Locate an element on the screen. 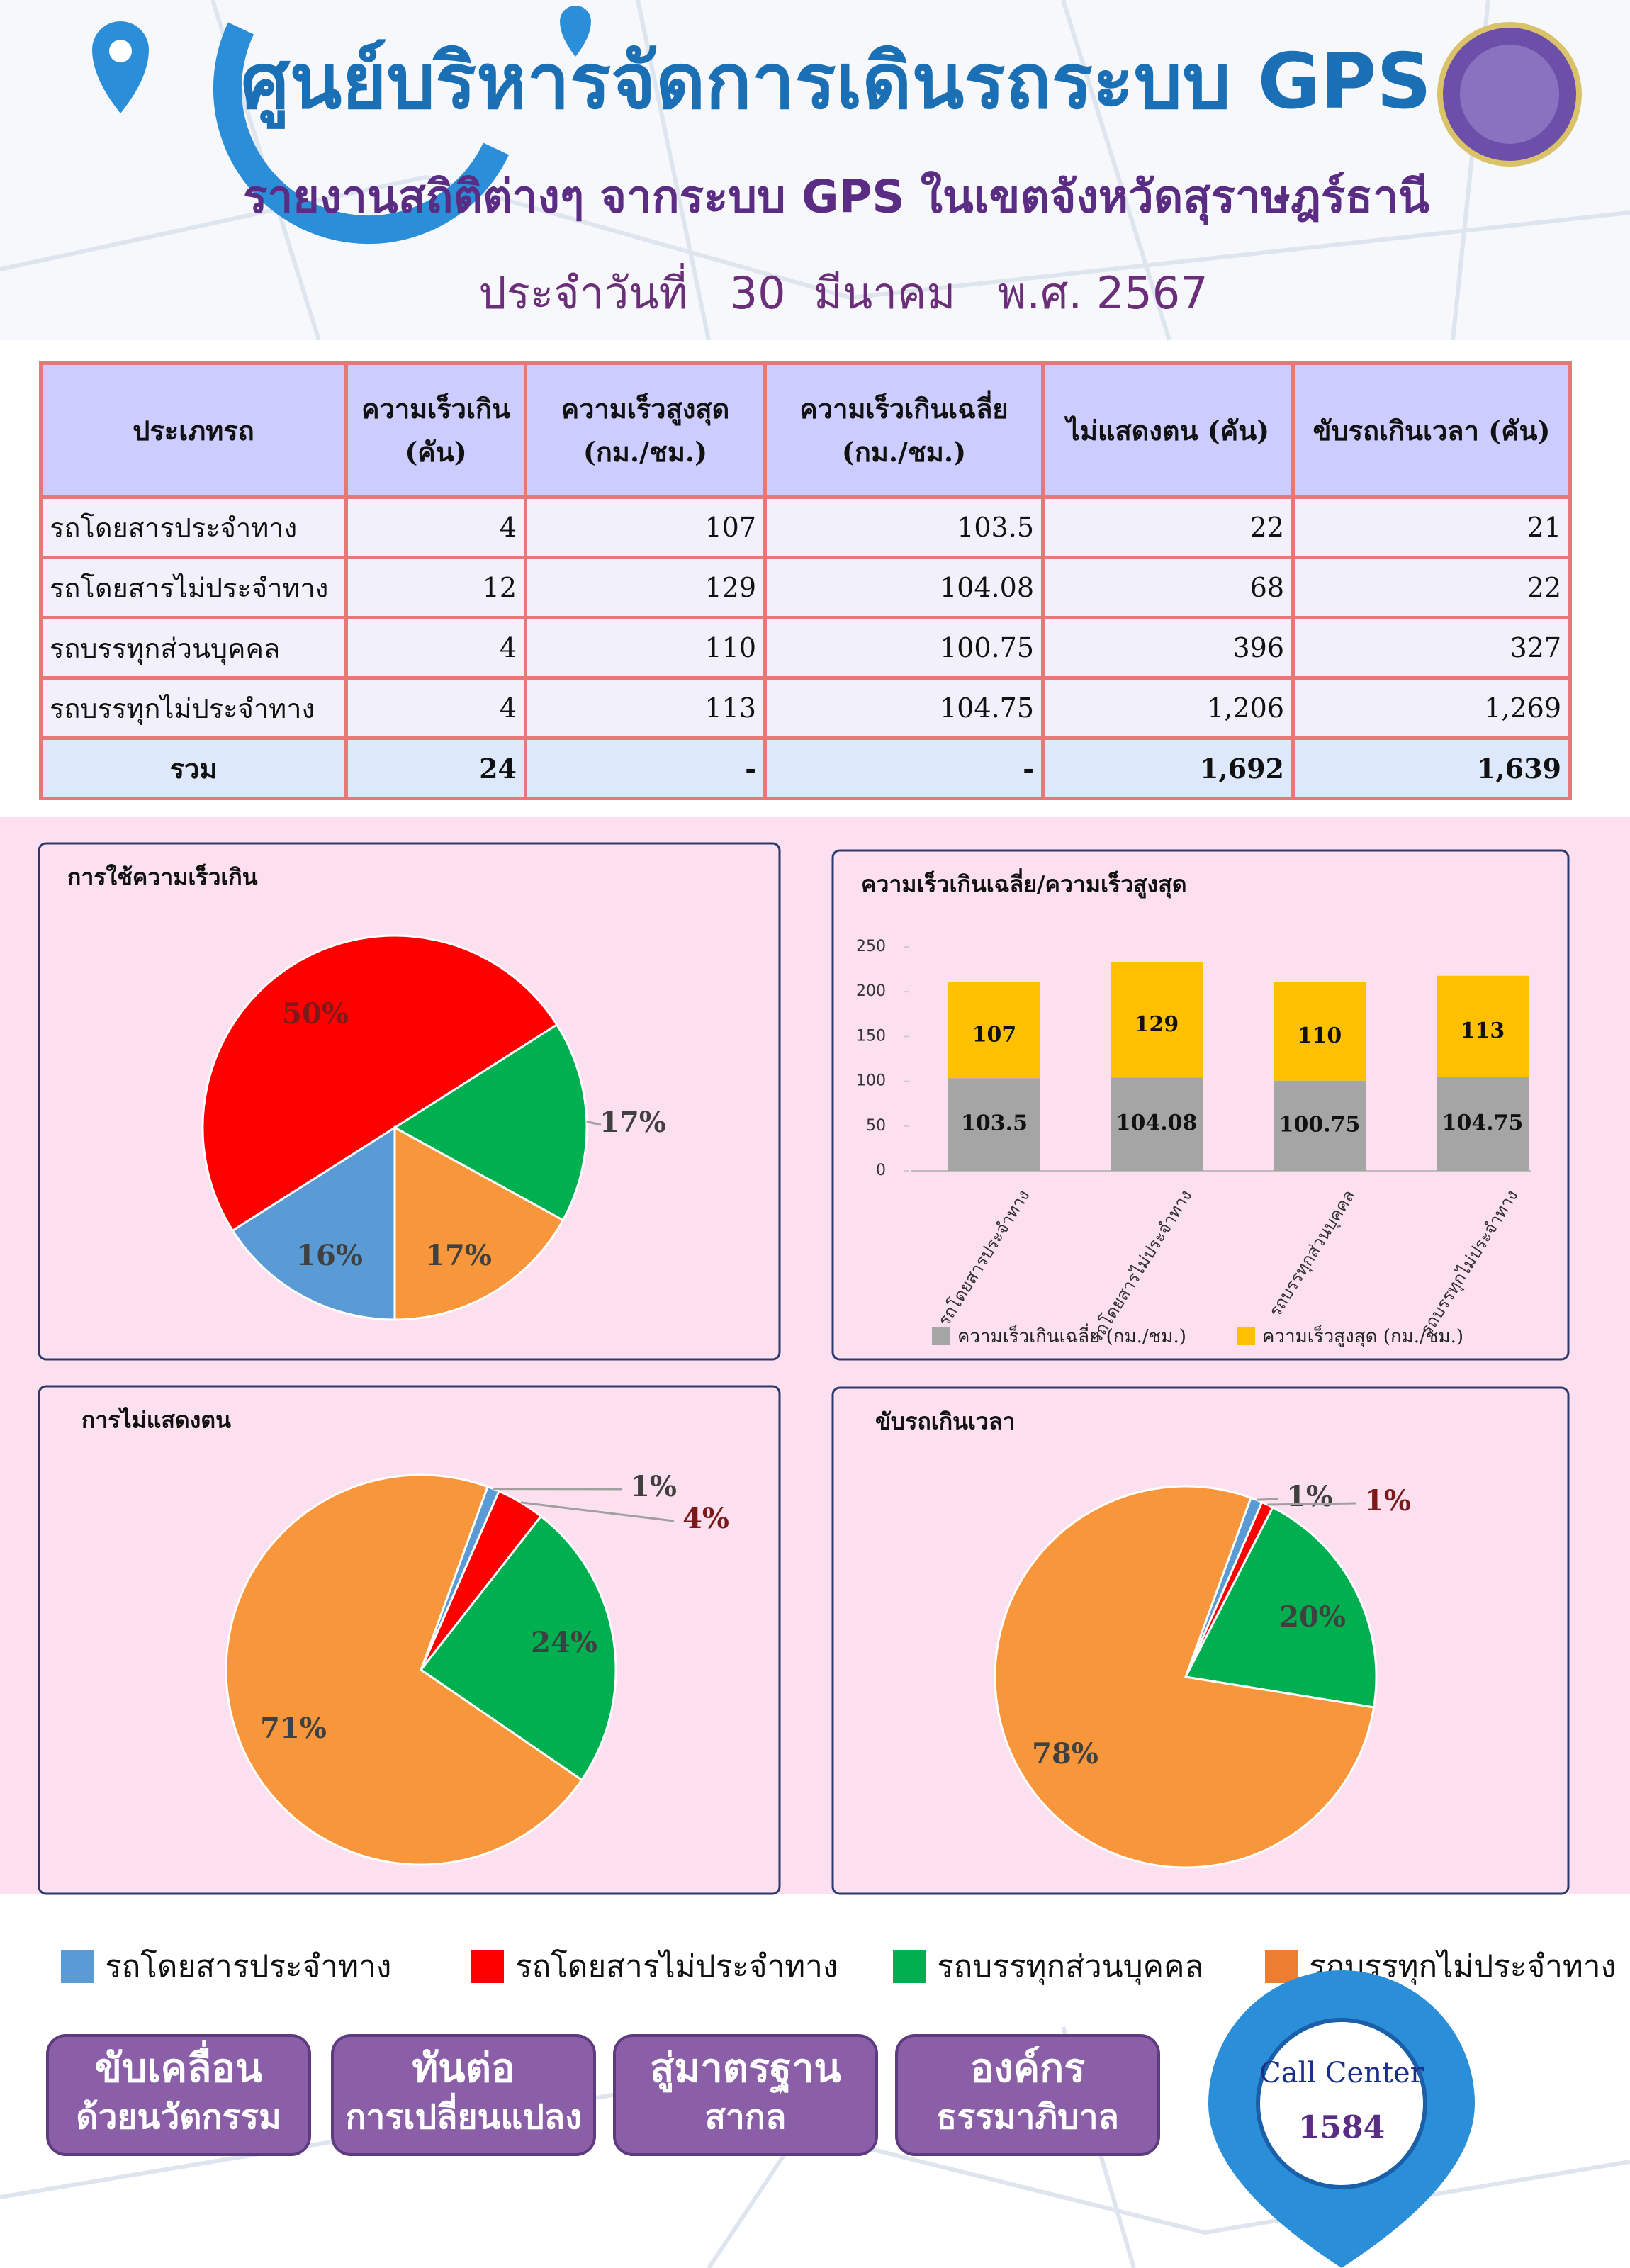  bar-value-label: 103.5 is located at coordinates (994, 1123).